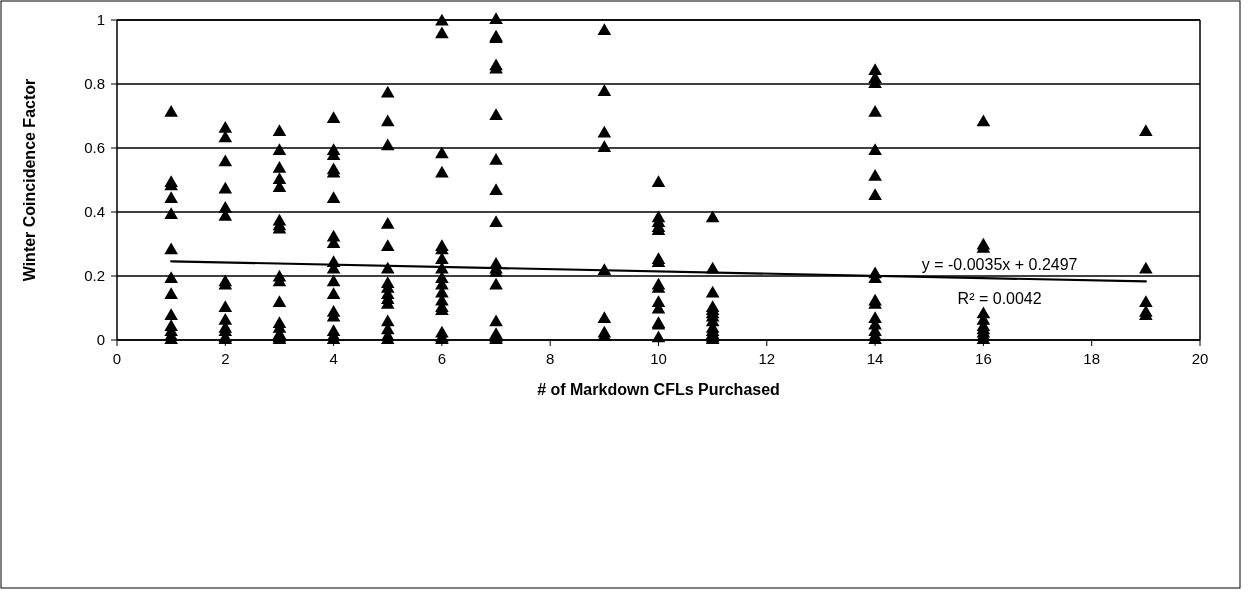  What do you see at coordinates (117, 358) in the screenshot?
I see `x-tick-label: 0` at bounding box center [117, 358].